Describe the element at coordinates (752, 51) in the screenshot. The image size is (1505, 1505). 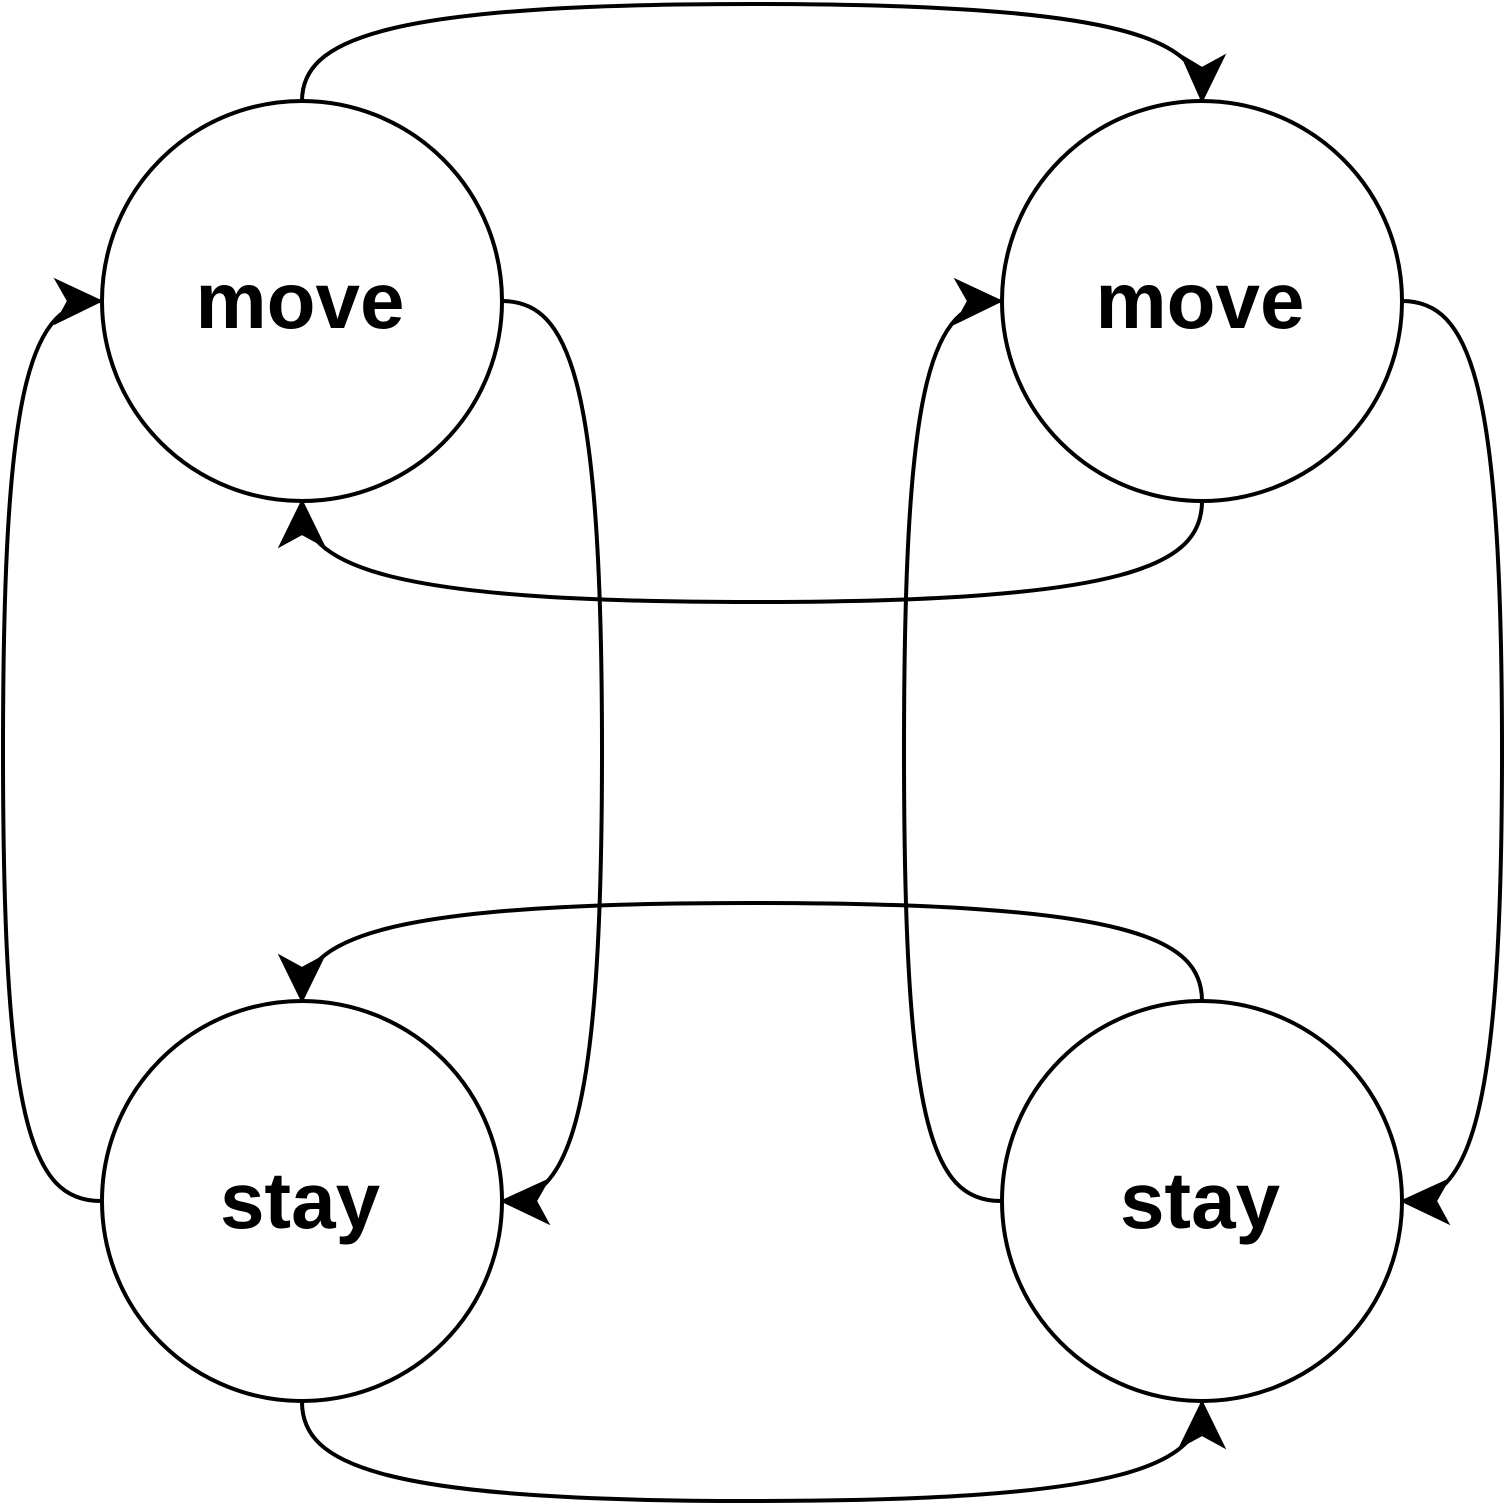
I see `edge-move-tl-to-move-tr` at that location.